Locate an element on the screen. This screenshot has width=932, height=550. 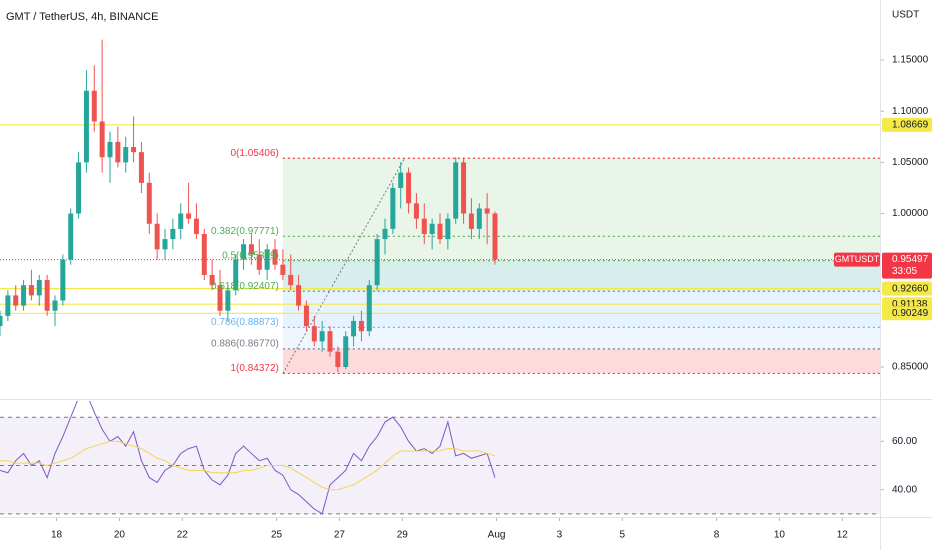
fib-label: 0.618(0.92407) is located at coordinates (245, 286).